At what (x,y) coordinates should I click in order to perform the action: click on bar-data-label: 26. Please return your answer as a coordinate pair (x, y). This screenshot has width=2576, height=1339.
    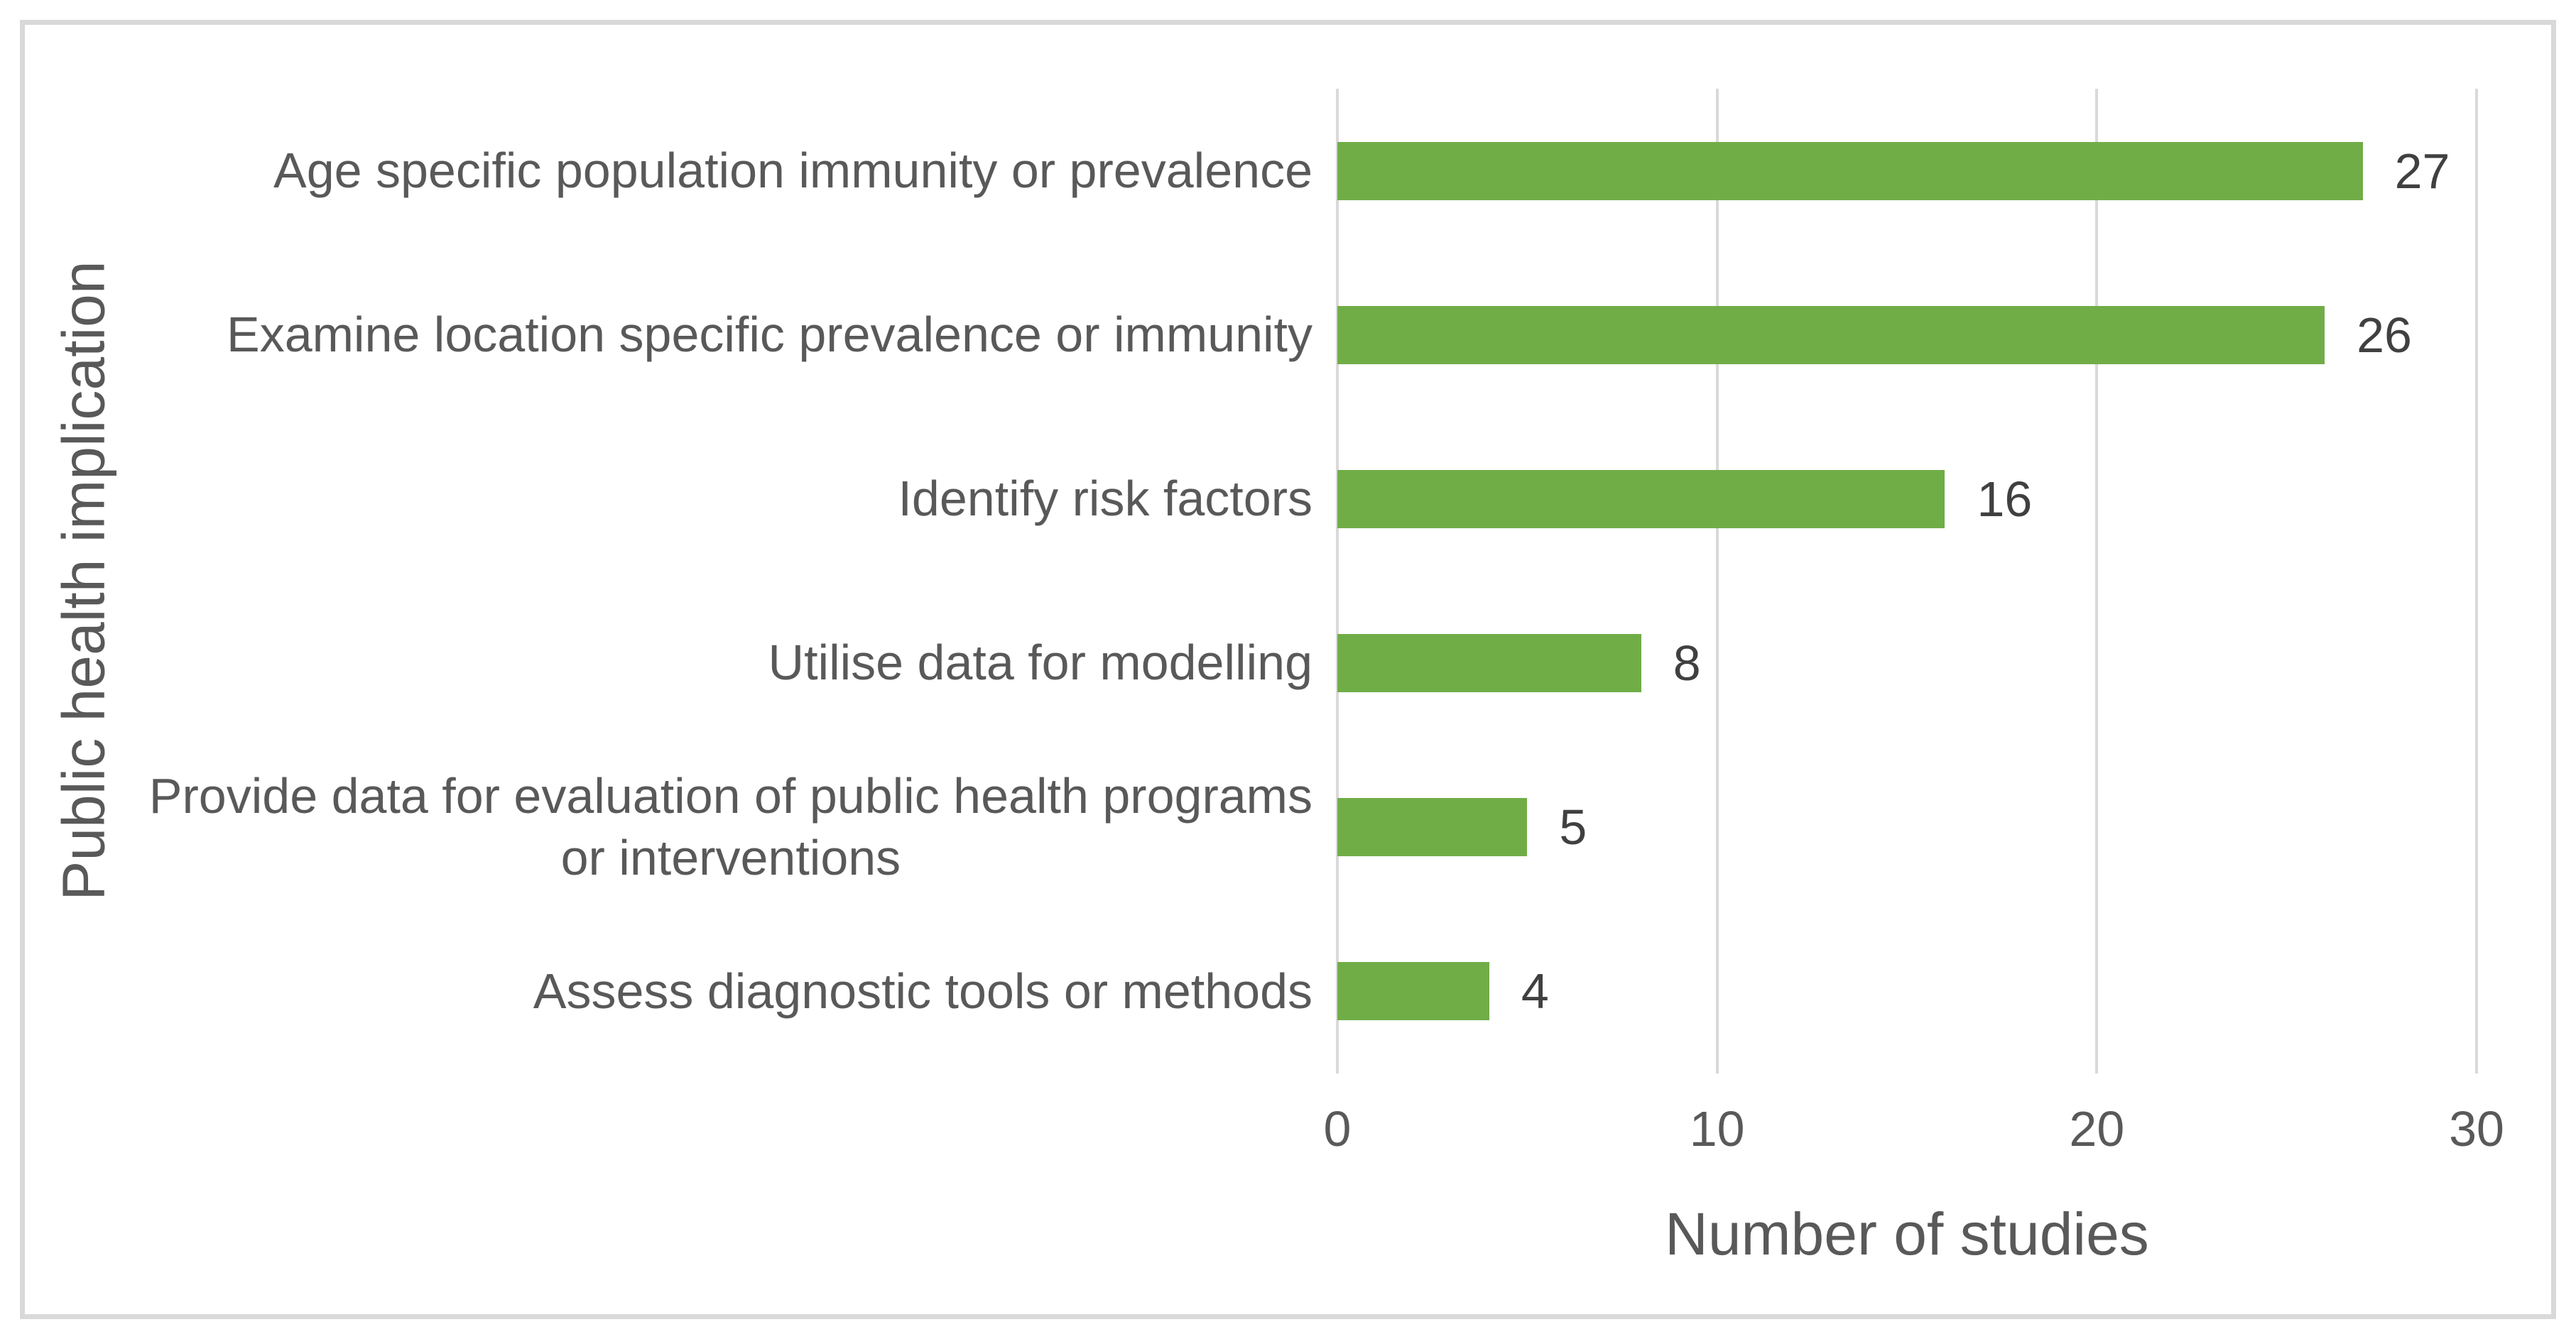
    Looking at the image, I should click on (2385, 335).